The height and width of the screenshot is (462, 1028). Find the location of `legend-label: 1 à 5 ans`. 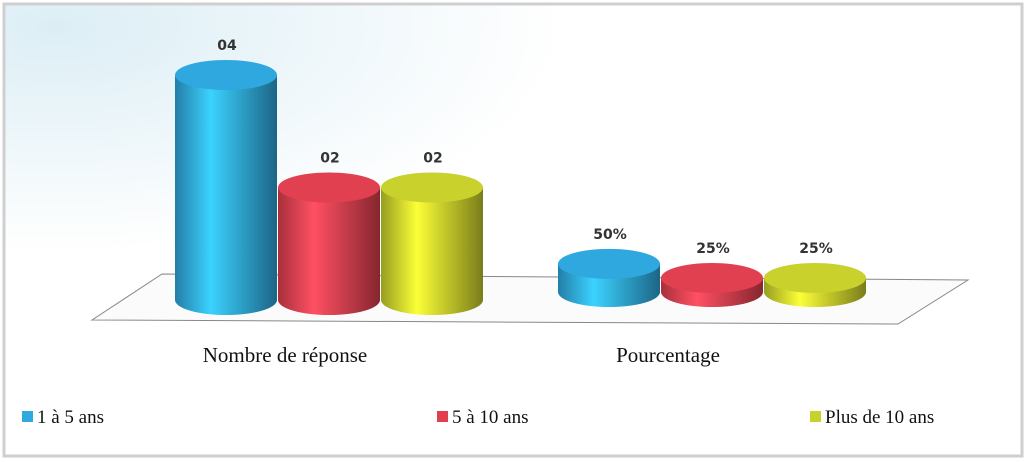

legend-label: 1 à 5 ans is located at coordinates (70, 417).